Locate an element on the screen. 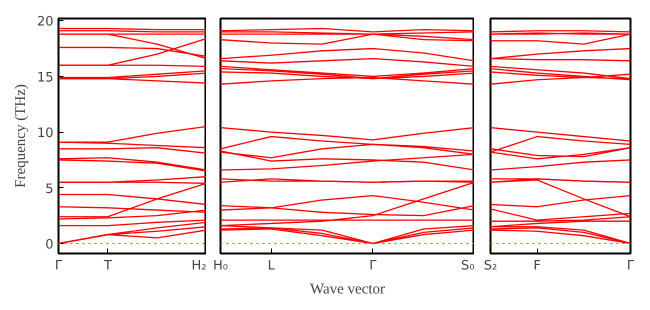 This screenshot has height=310, width=650. x-tick-label: T is located at coordinates (107, 266).